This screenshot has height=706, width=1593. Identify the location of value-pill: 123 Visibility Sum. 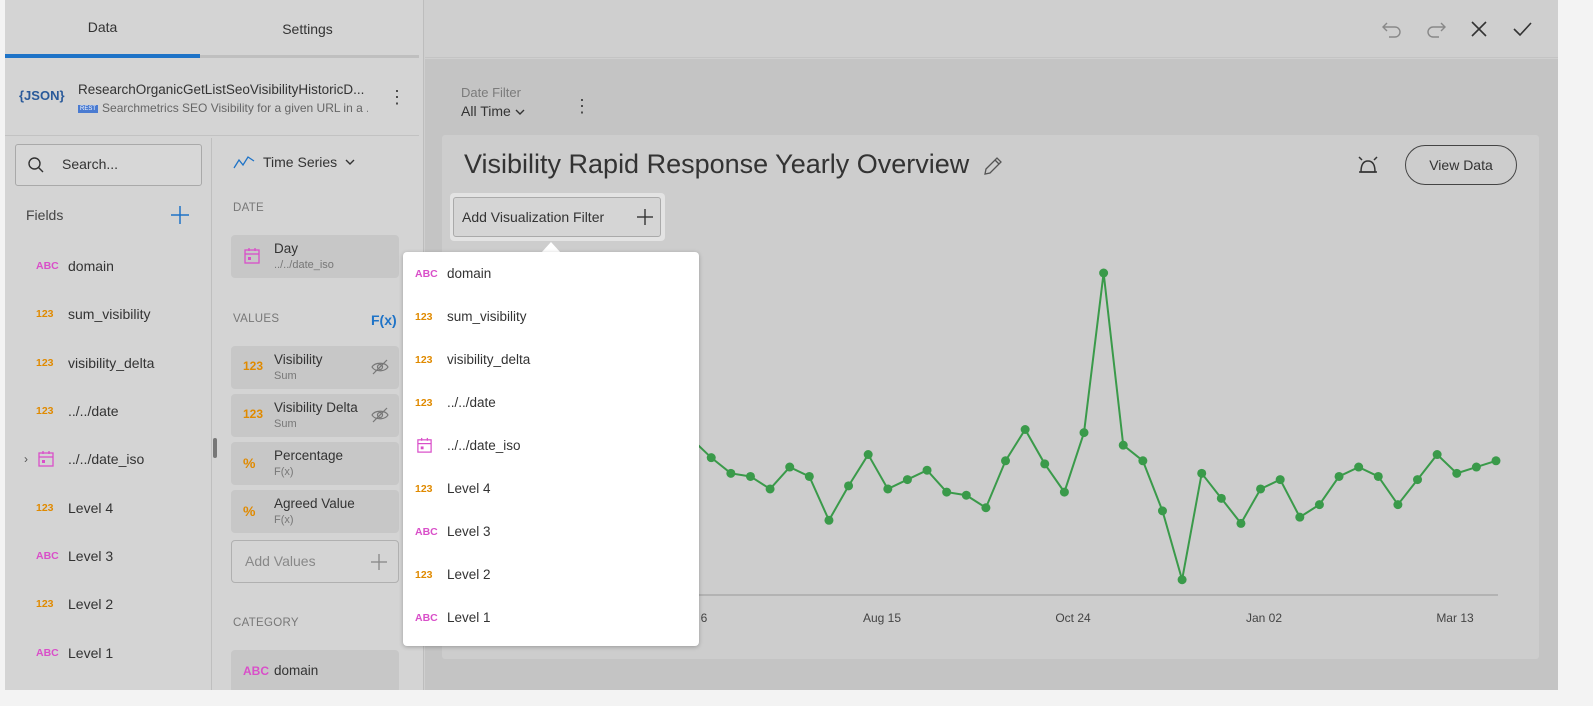
(315, 367).